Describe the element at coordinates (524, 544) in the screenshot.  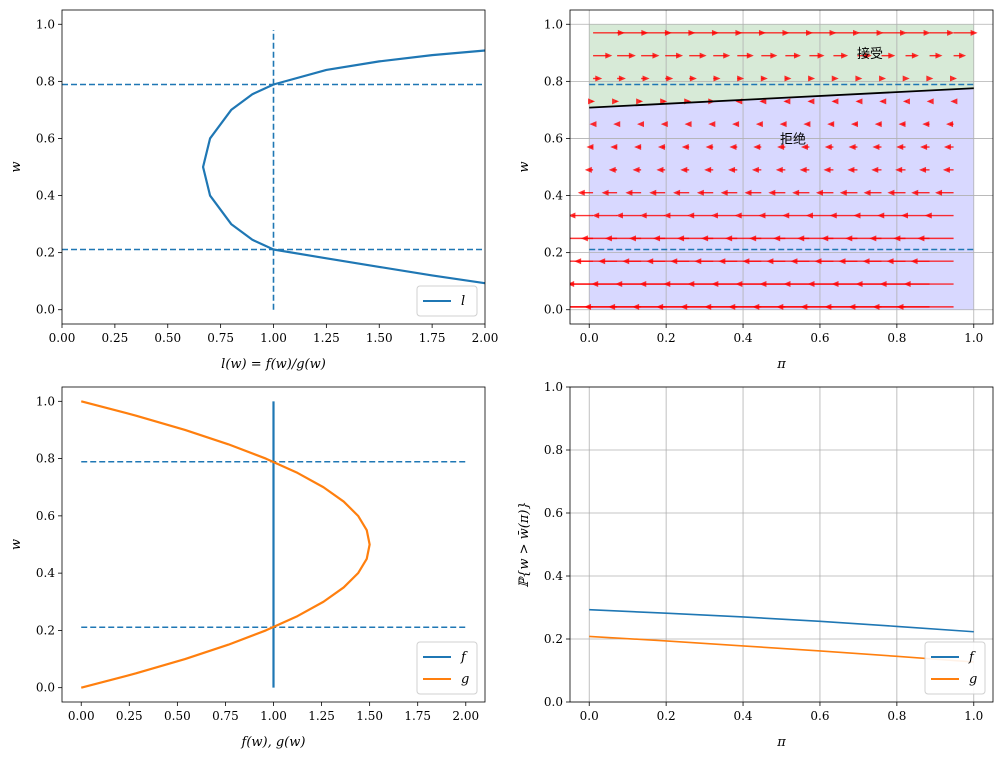
I see `y-axis-label: ℙ{w > w̄(π)}` at that location.